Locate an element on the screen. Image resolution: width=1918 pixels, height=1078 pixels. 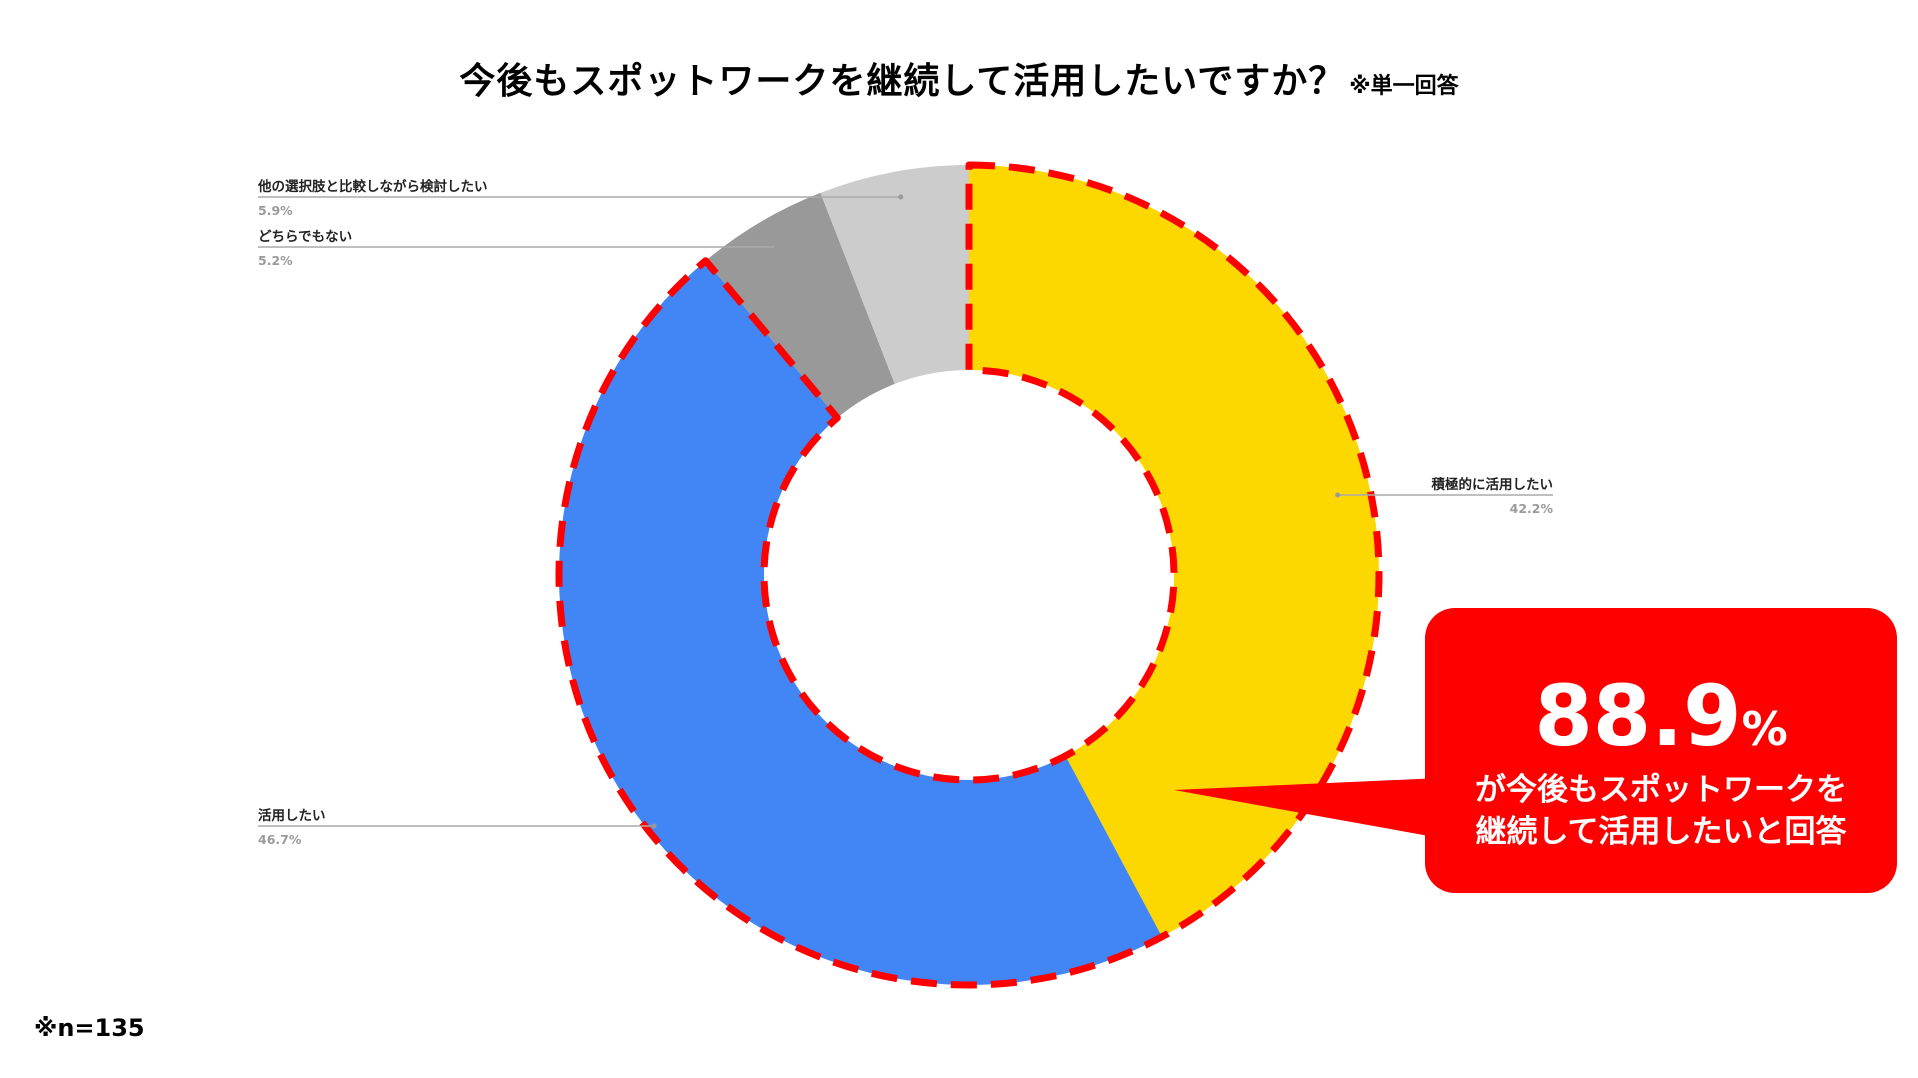
sample-size-note: ※n=135 is located at coordinates (89, 1028).